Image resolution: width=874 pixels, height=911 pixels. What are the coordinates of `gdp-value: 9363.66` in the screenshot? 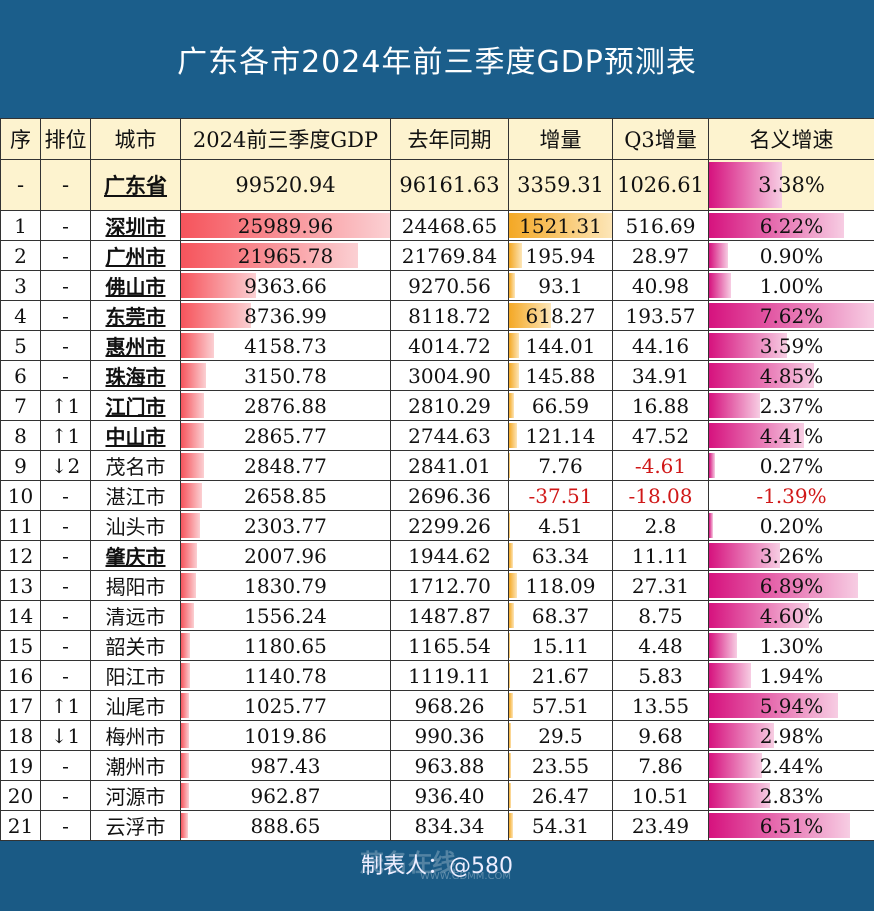 It's located at (285, 285).